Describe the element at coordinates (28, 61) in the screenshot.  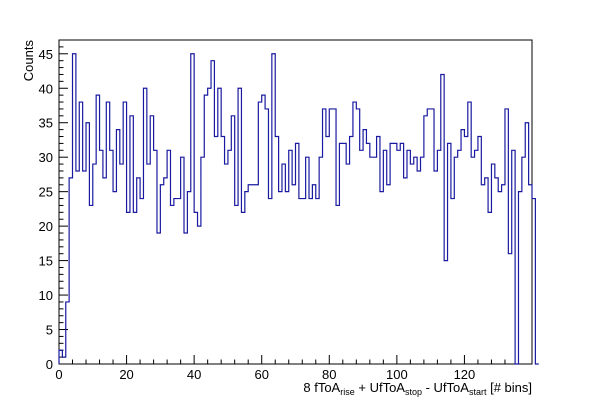
I see `y-axis-title: Counts` at that location.